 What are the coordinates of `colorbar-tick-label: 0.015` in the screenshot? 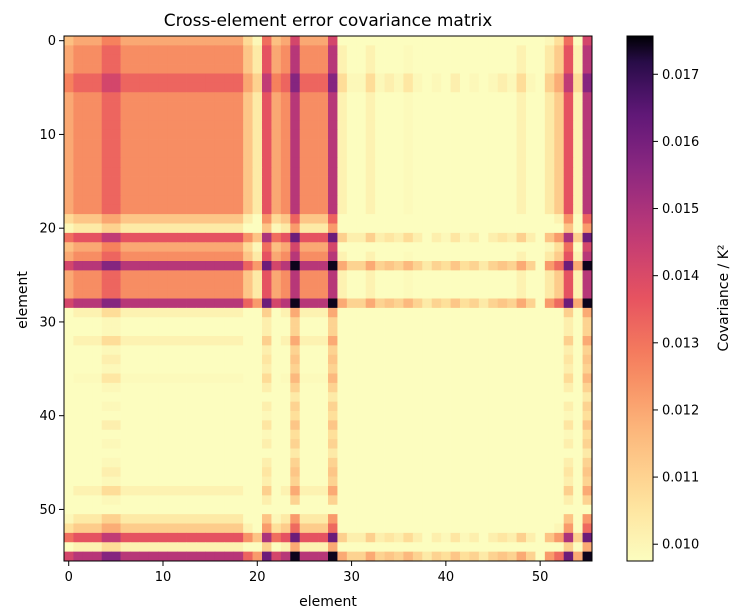 It's located at (680, 209).